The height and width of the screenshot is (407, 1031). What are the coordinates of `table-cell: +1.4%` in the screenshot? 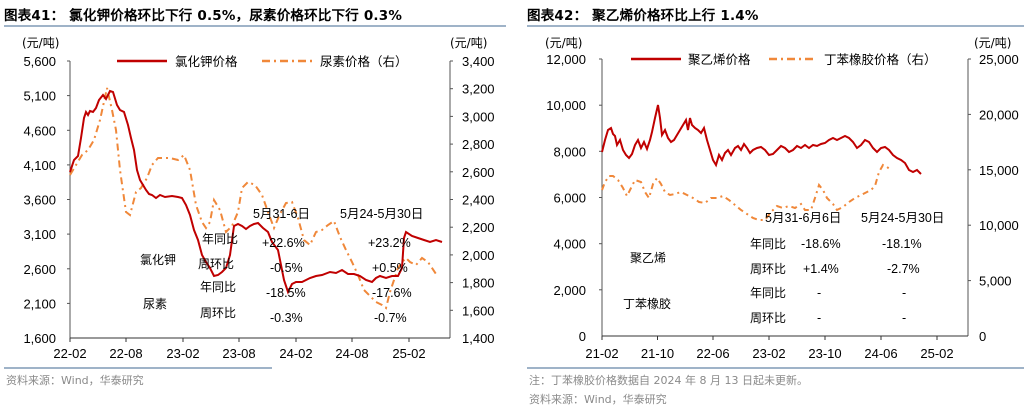 It's located at (821, 269).